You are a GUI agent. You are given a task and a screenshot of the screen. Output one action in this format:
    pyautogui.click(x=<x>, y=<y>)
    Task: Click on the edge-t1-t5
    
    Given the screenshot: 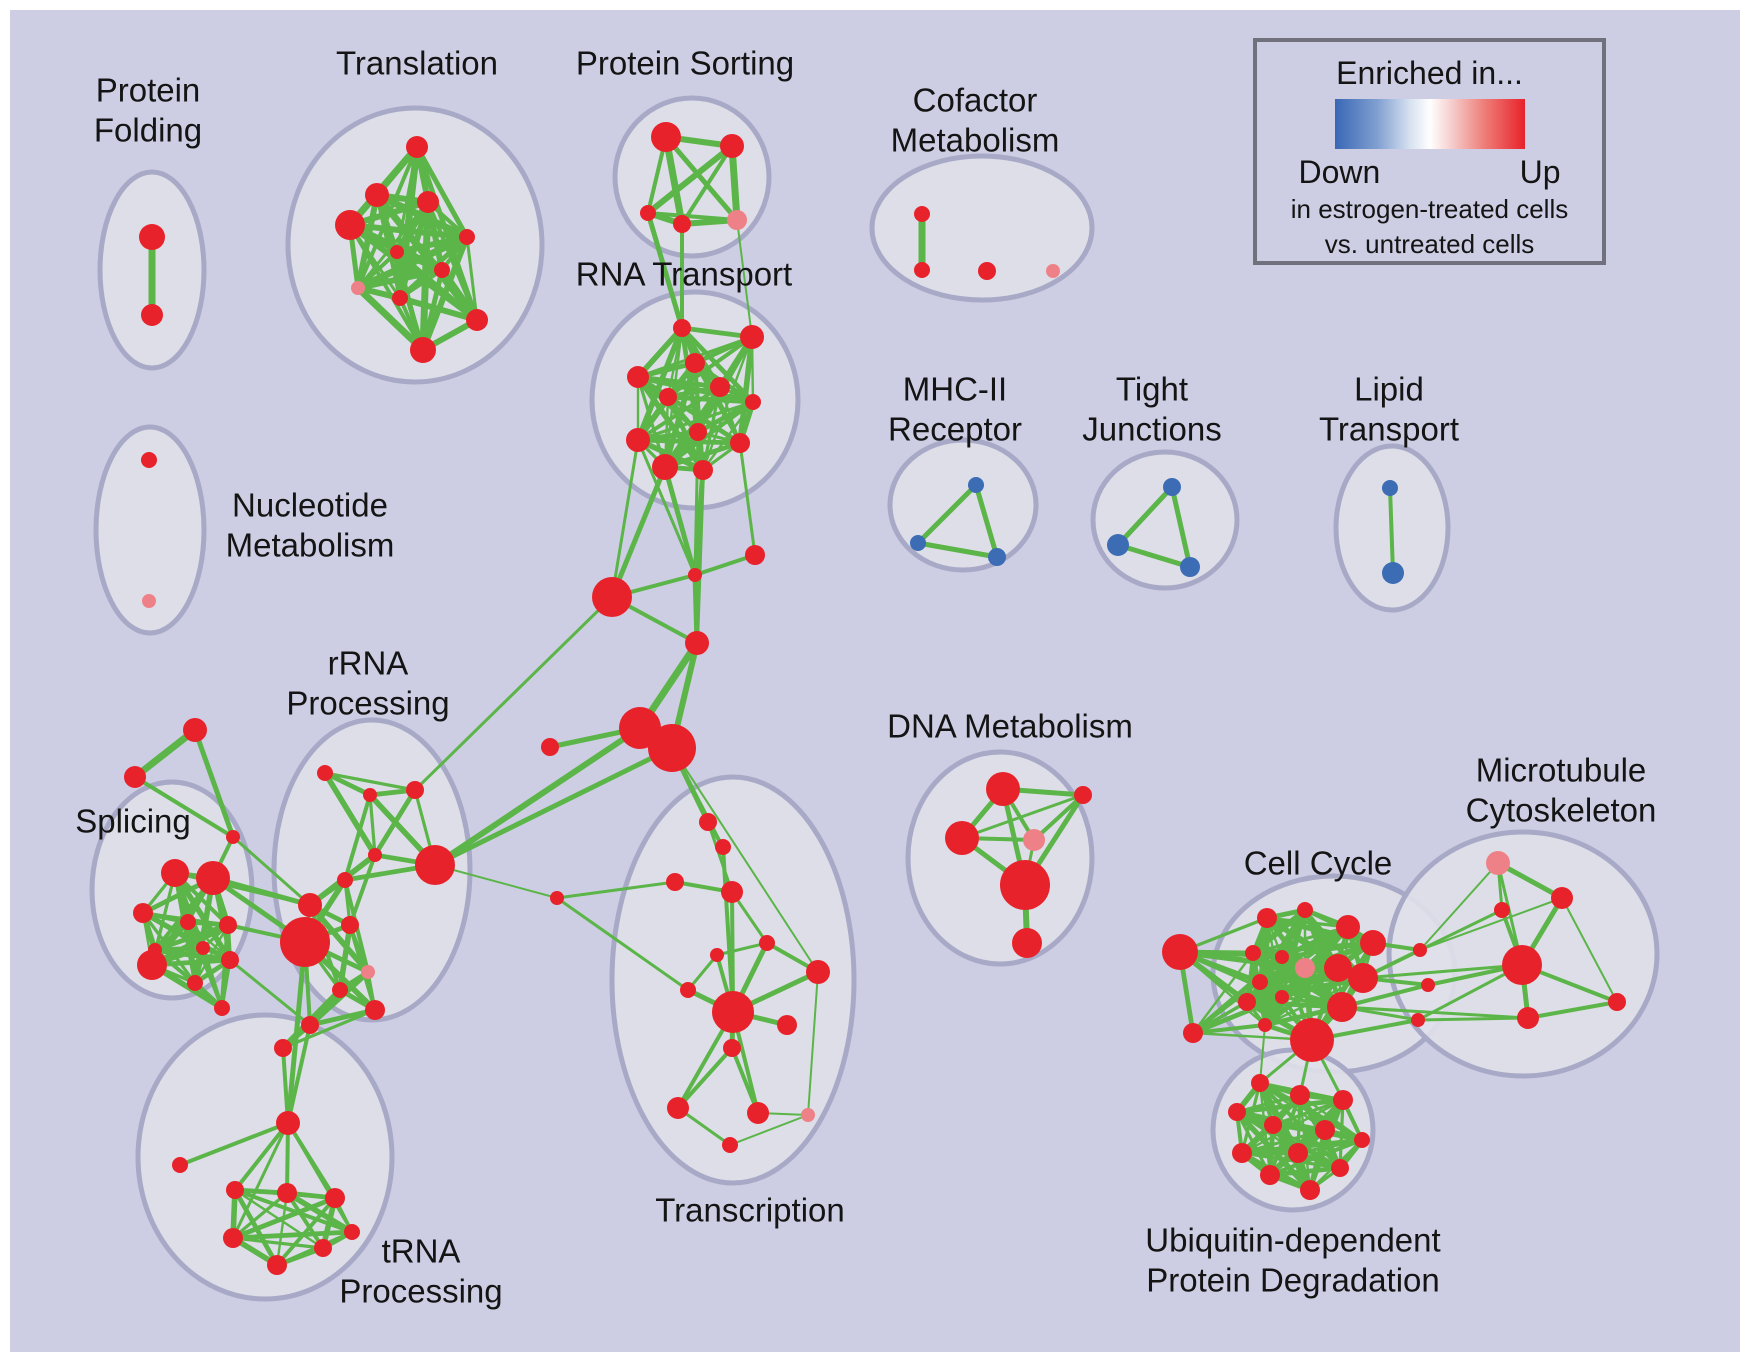 What is the action you would take?
    pyautogui.click(x=442, y=192)
    